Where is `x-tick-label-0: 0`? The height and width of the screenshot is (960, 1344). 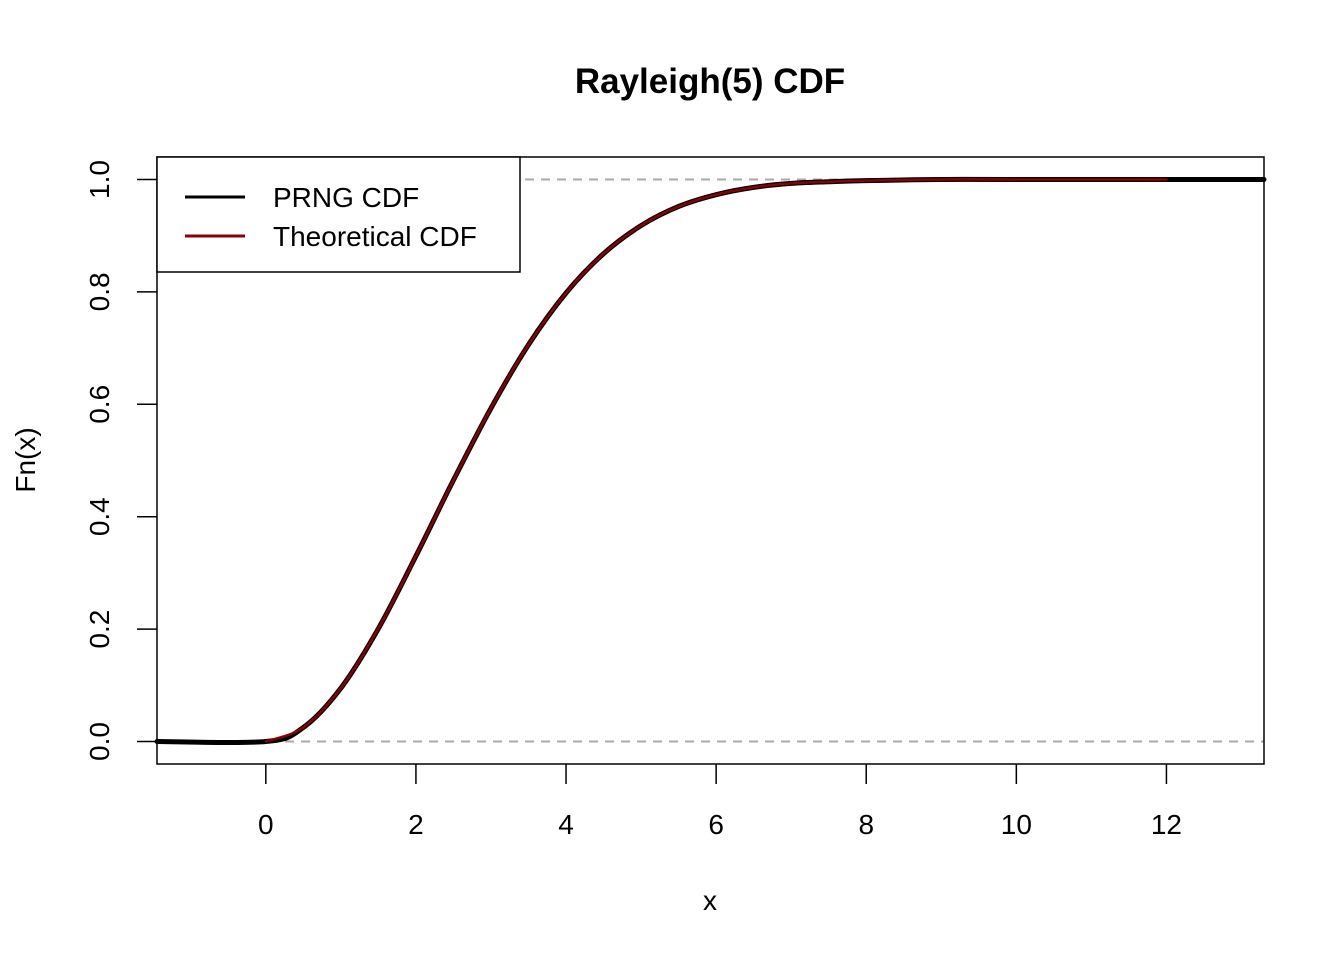 x-tick-label-0: 0 is located at coordinates (266, 824).